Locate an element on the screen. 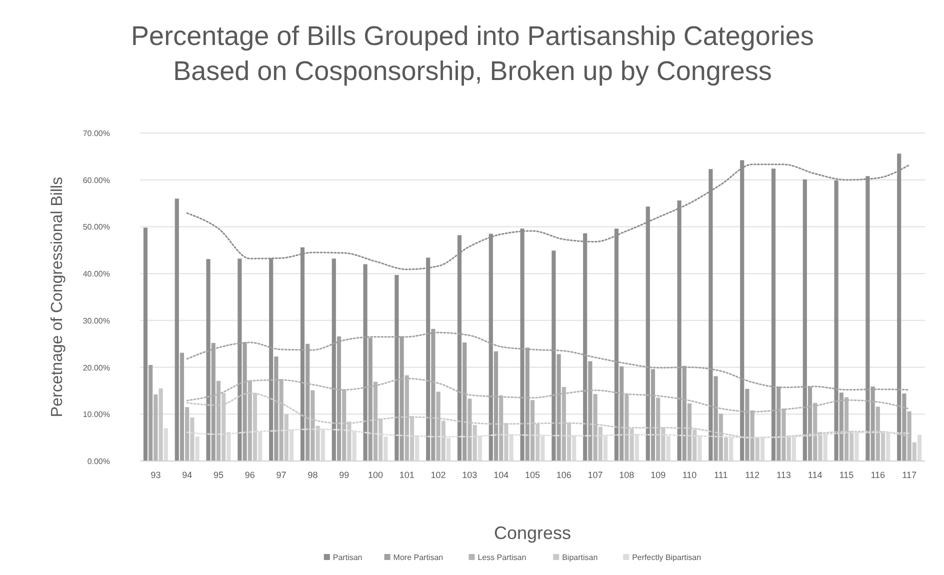 This screenshot has height=575, width=944. x-tick-label: 95 is located at coordinates (218, 475).